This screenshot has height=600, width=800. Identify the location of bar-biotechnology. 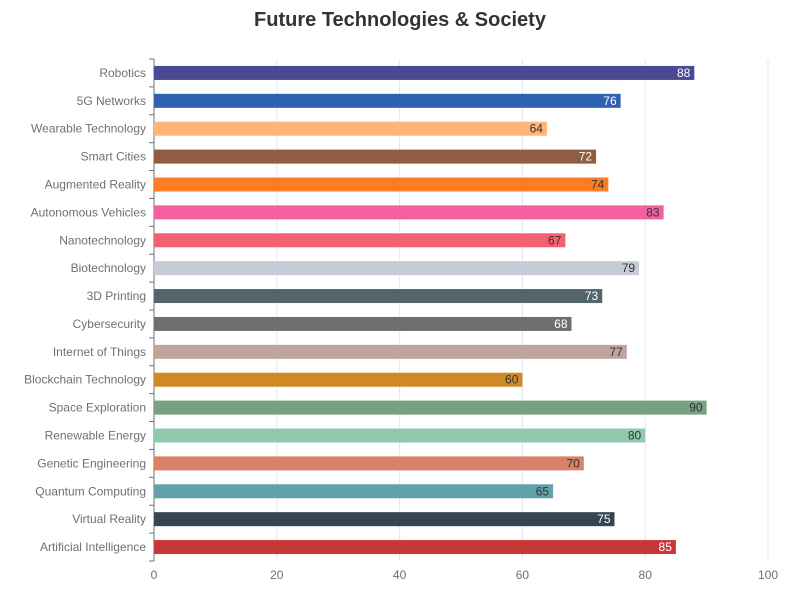
(397, 268).